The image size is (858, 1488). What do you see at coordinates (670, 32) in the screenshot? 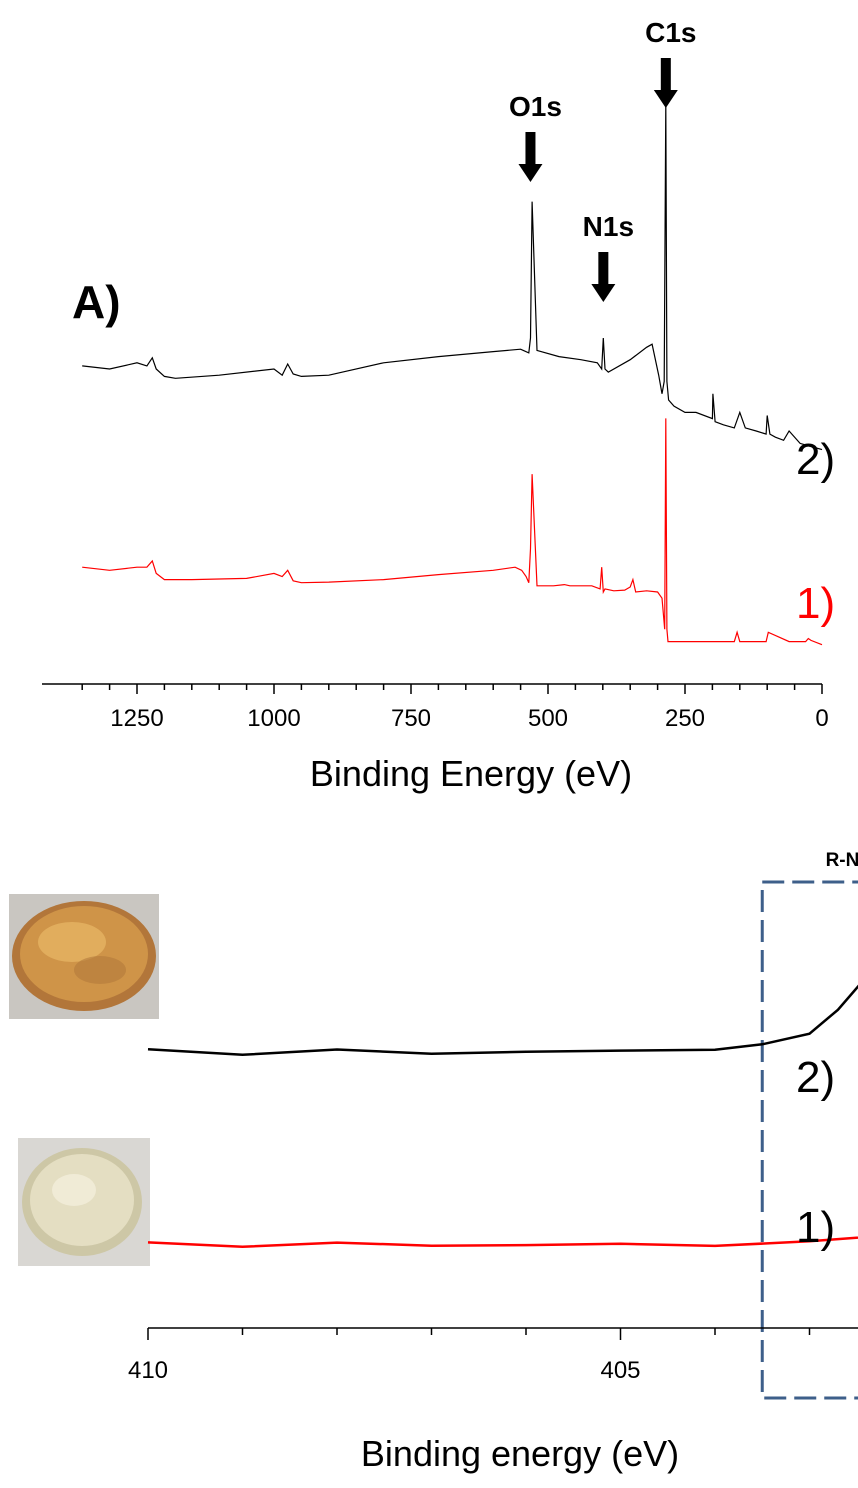
I see `peak-label: C1s` at bounding box center [670, 32].